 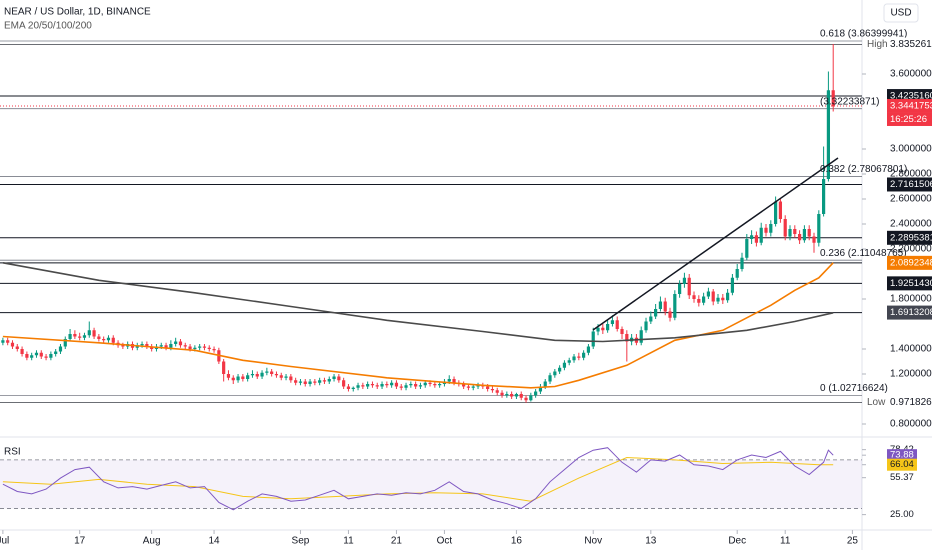 I want to click on y-tick-label: 2.60000000, so click(x=911, y=199).